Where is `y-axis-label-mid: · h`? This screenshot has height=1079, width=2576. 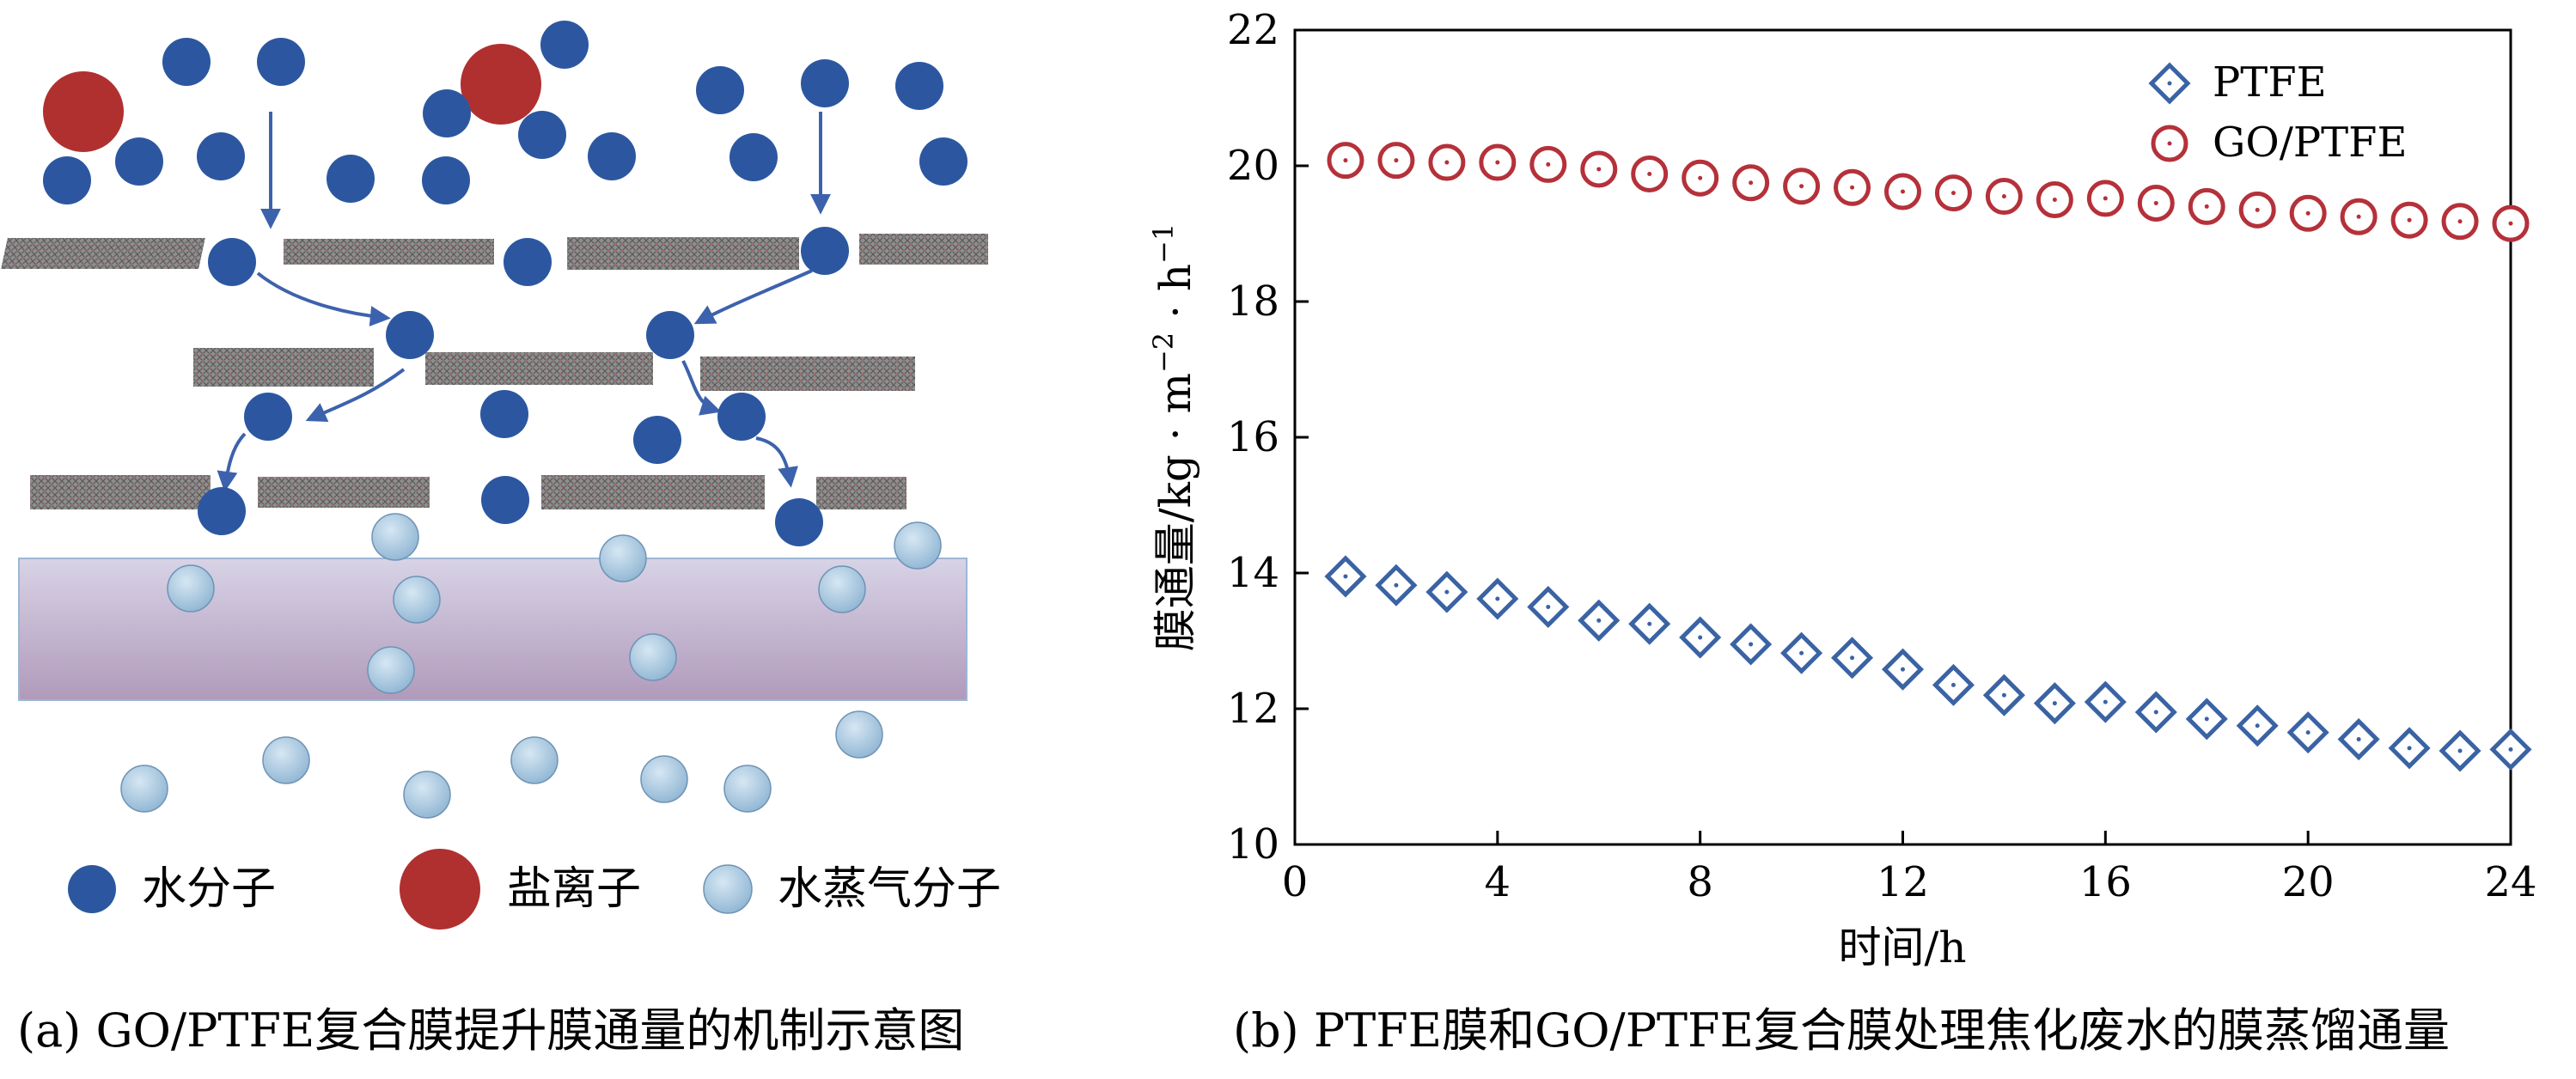 y-axis-label-mid: · h is located at coordinates (1175, 298).